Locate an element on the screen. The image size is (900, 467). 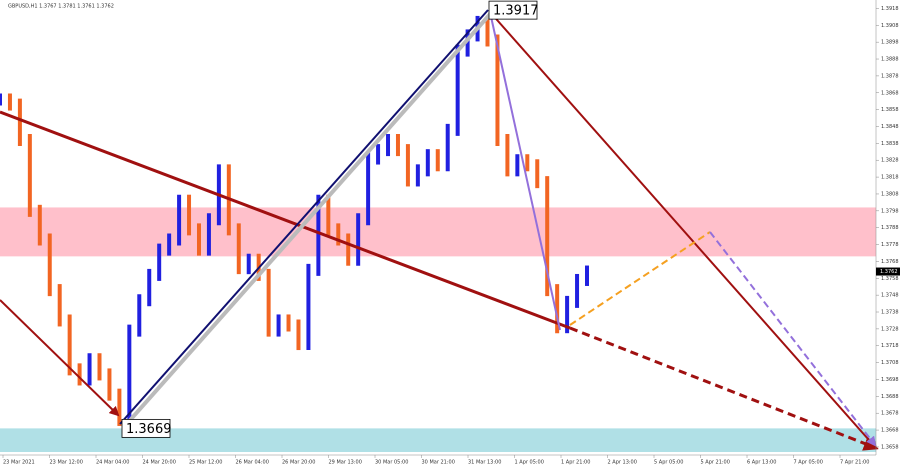
y-tick-label: 1.3668 is located at coordinates (890, 431).